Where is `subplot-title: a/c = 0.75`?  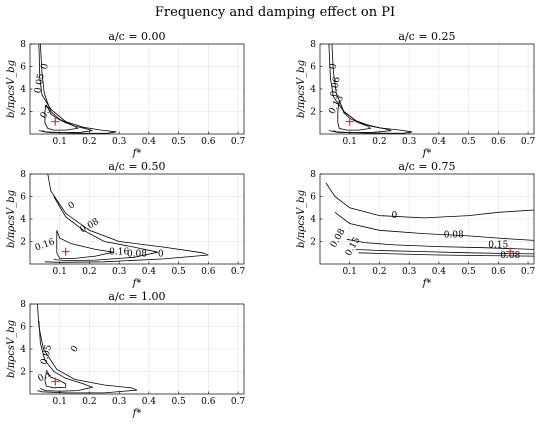 subplot-title: a/c = 0.75 is located at coordinates (426, 166).